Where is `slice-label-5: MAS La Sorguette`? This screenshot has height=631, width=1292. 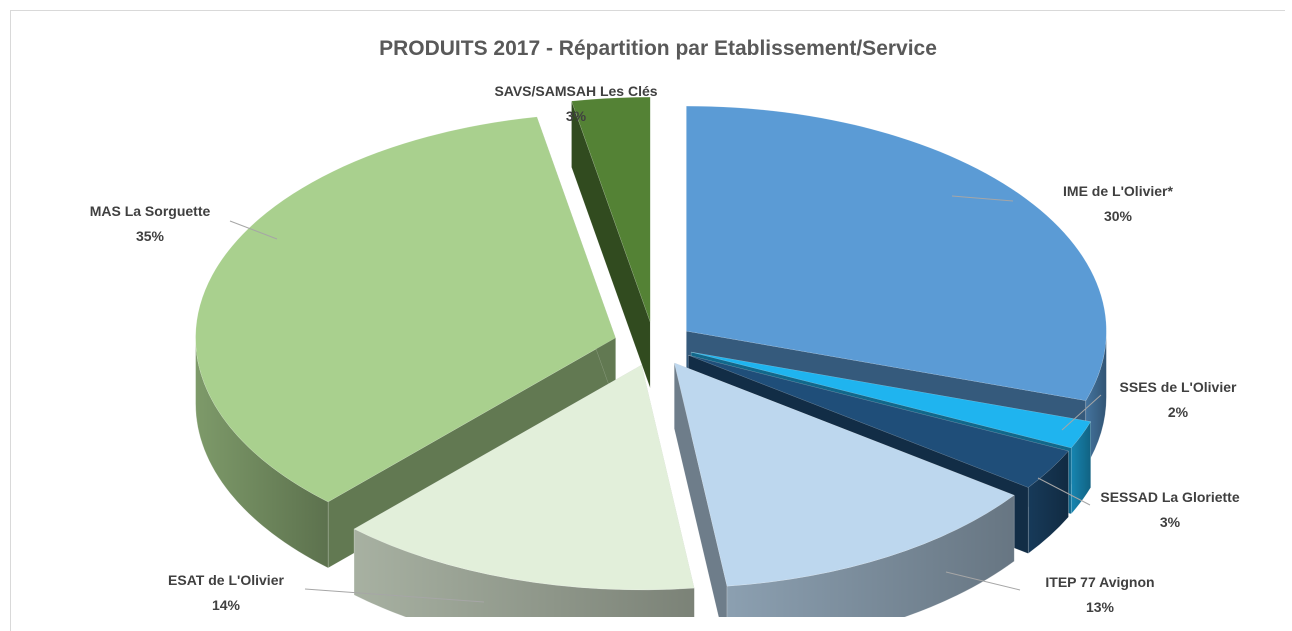 slice-label-5: MAS La Sorguette is located at coordinates (150, 211).